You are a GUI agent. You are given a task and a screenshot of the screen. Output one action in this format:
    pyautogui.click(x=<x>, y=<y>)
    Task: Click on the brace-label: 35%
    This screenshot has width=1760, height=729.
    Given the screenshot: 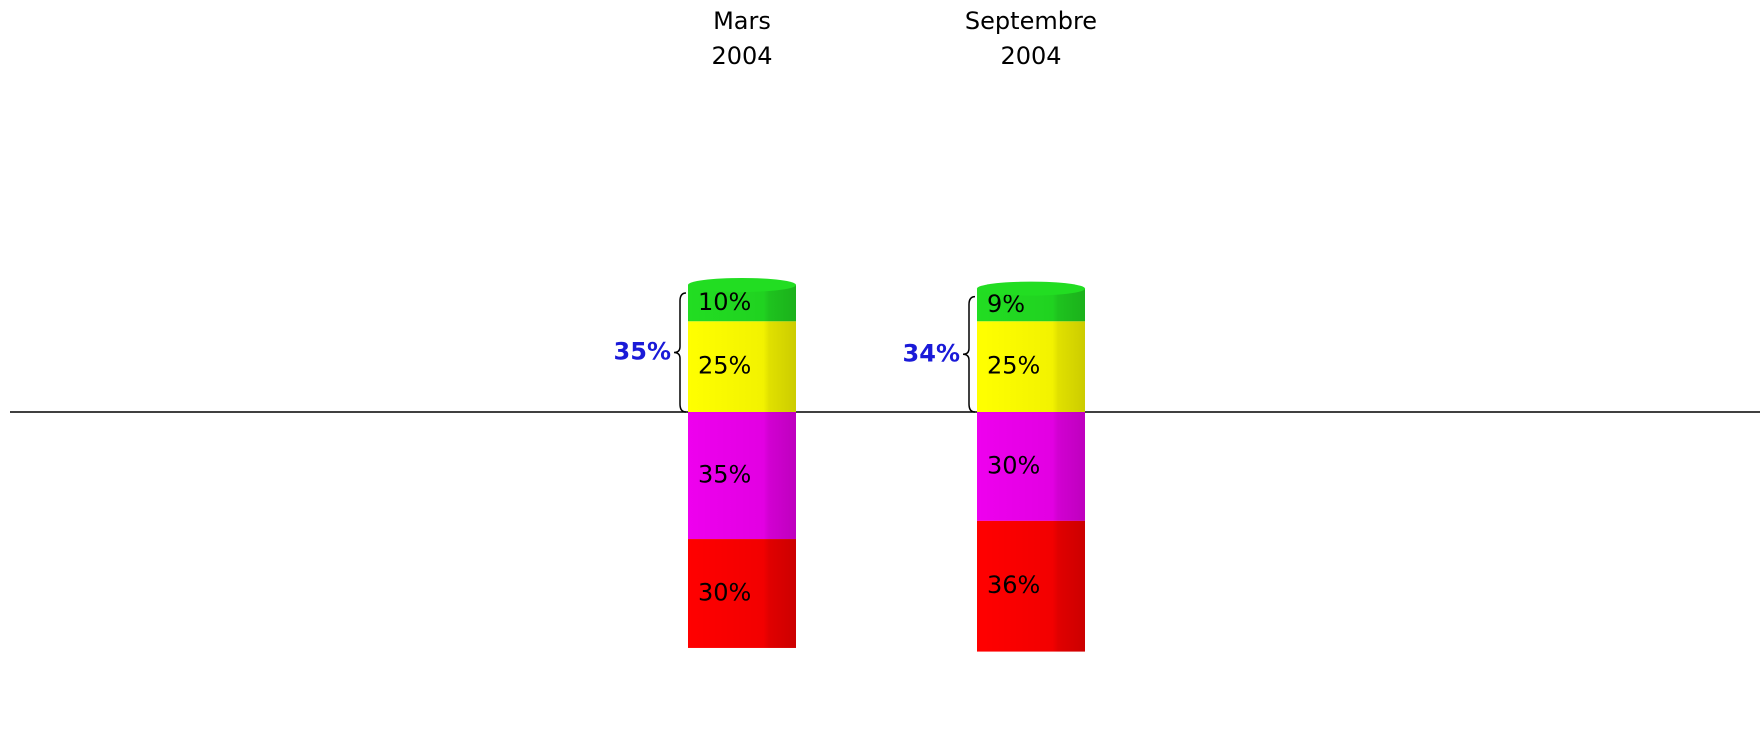 What is the action you would take?
    pyautogui.click(x=642, y=351)
    